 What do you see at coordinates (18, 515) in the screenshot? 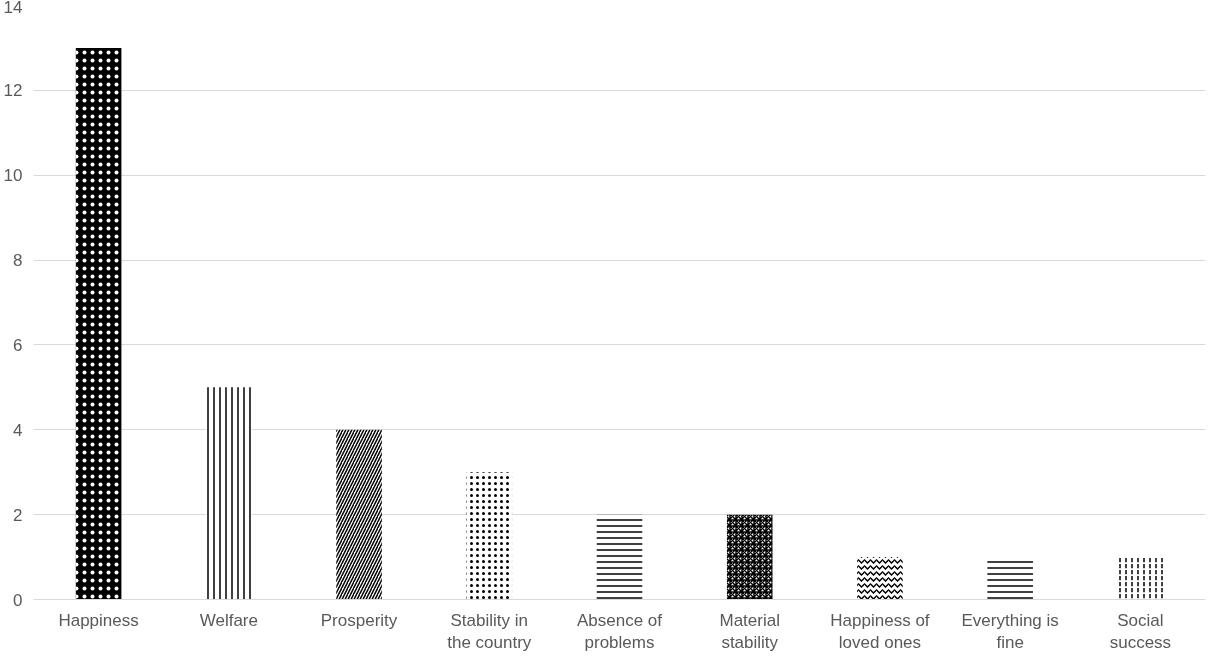
I see `y-tick-label: 2` at bounding box center [18, 515].